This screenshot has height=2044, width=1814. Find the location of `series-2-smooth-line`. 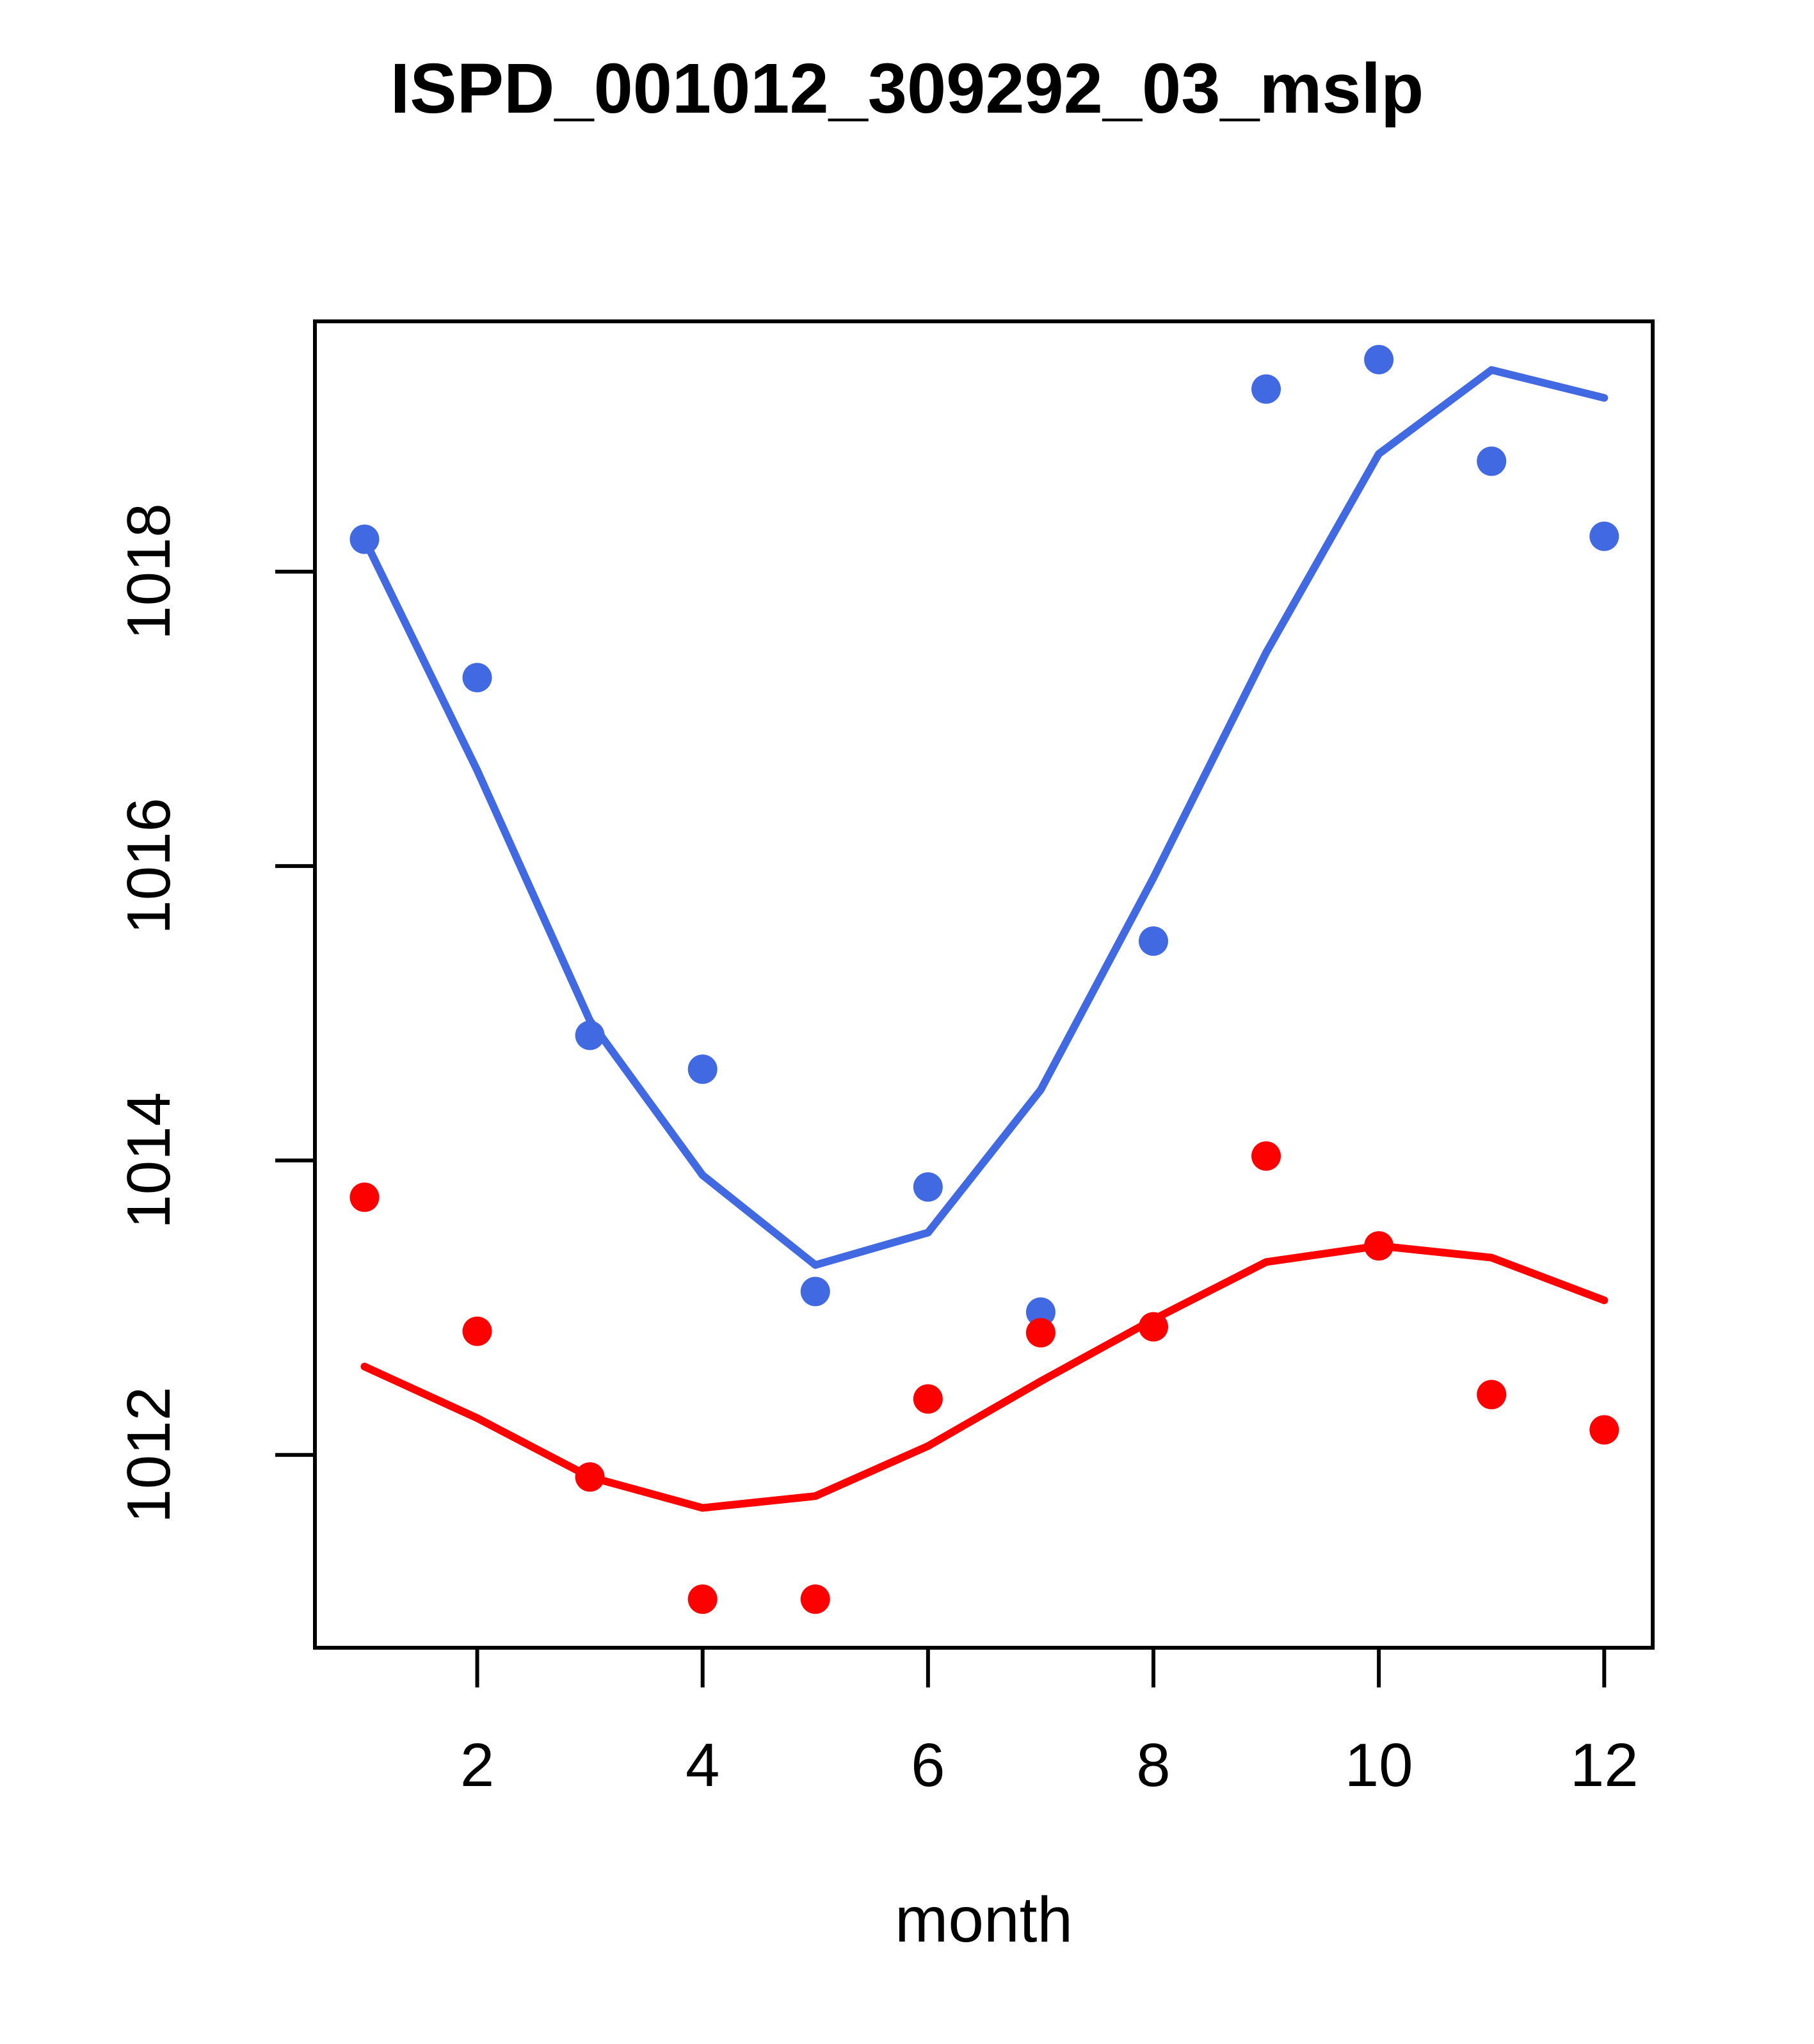

series-2-smooth-line is located at coordinates (984, 1377).